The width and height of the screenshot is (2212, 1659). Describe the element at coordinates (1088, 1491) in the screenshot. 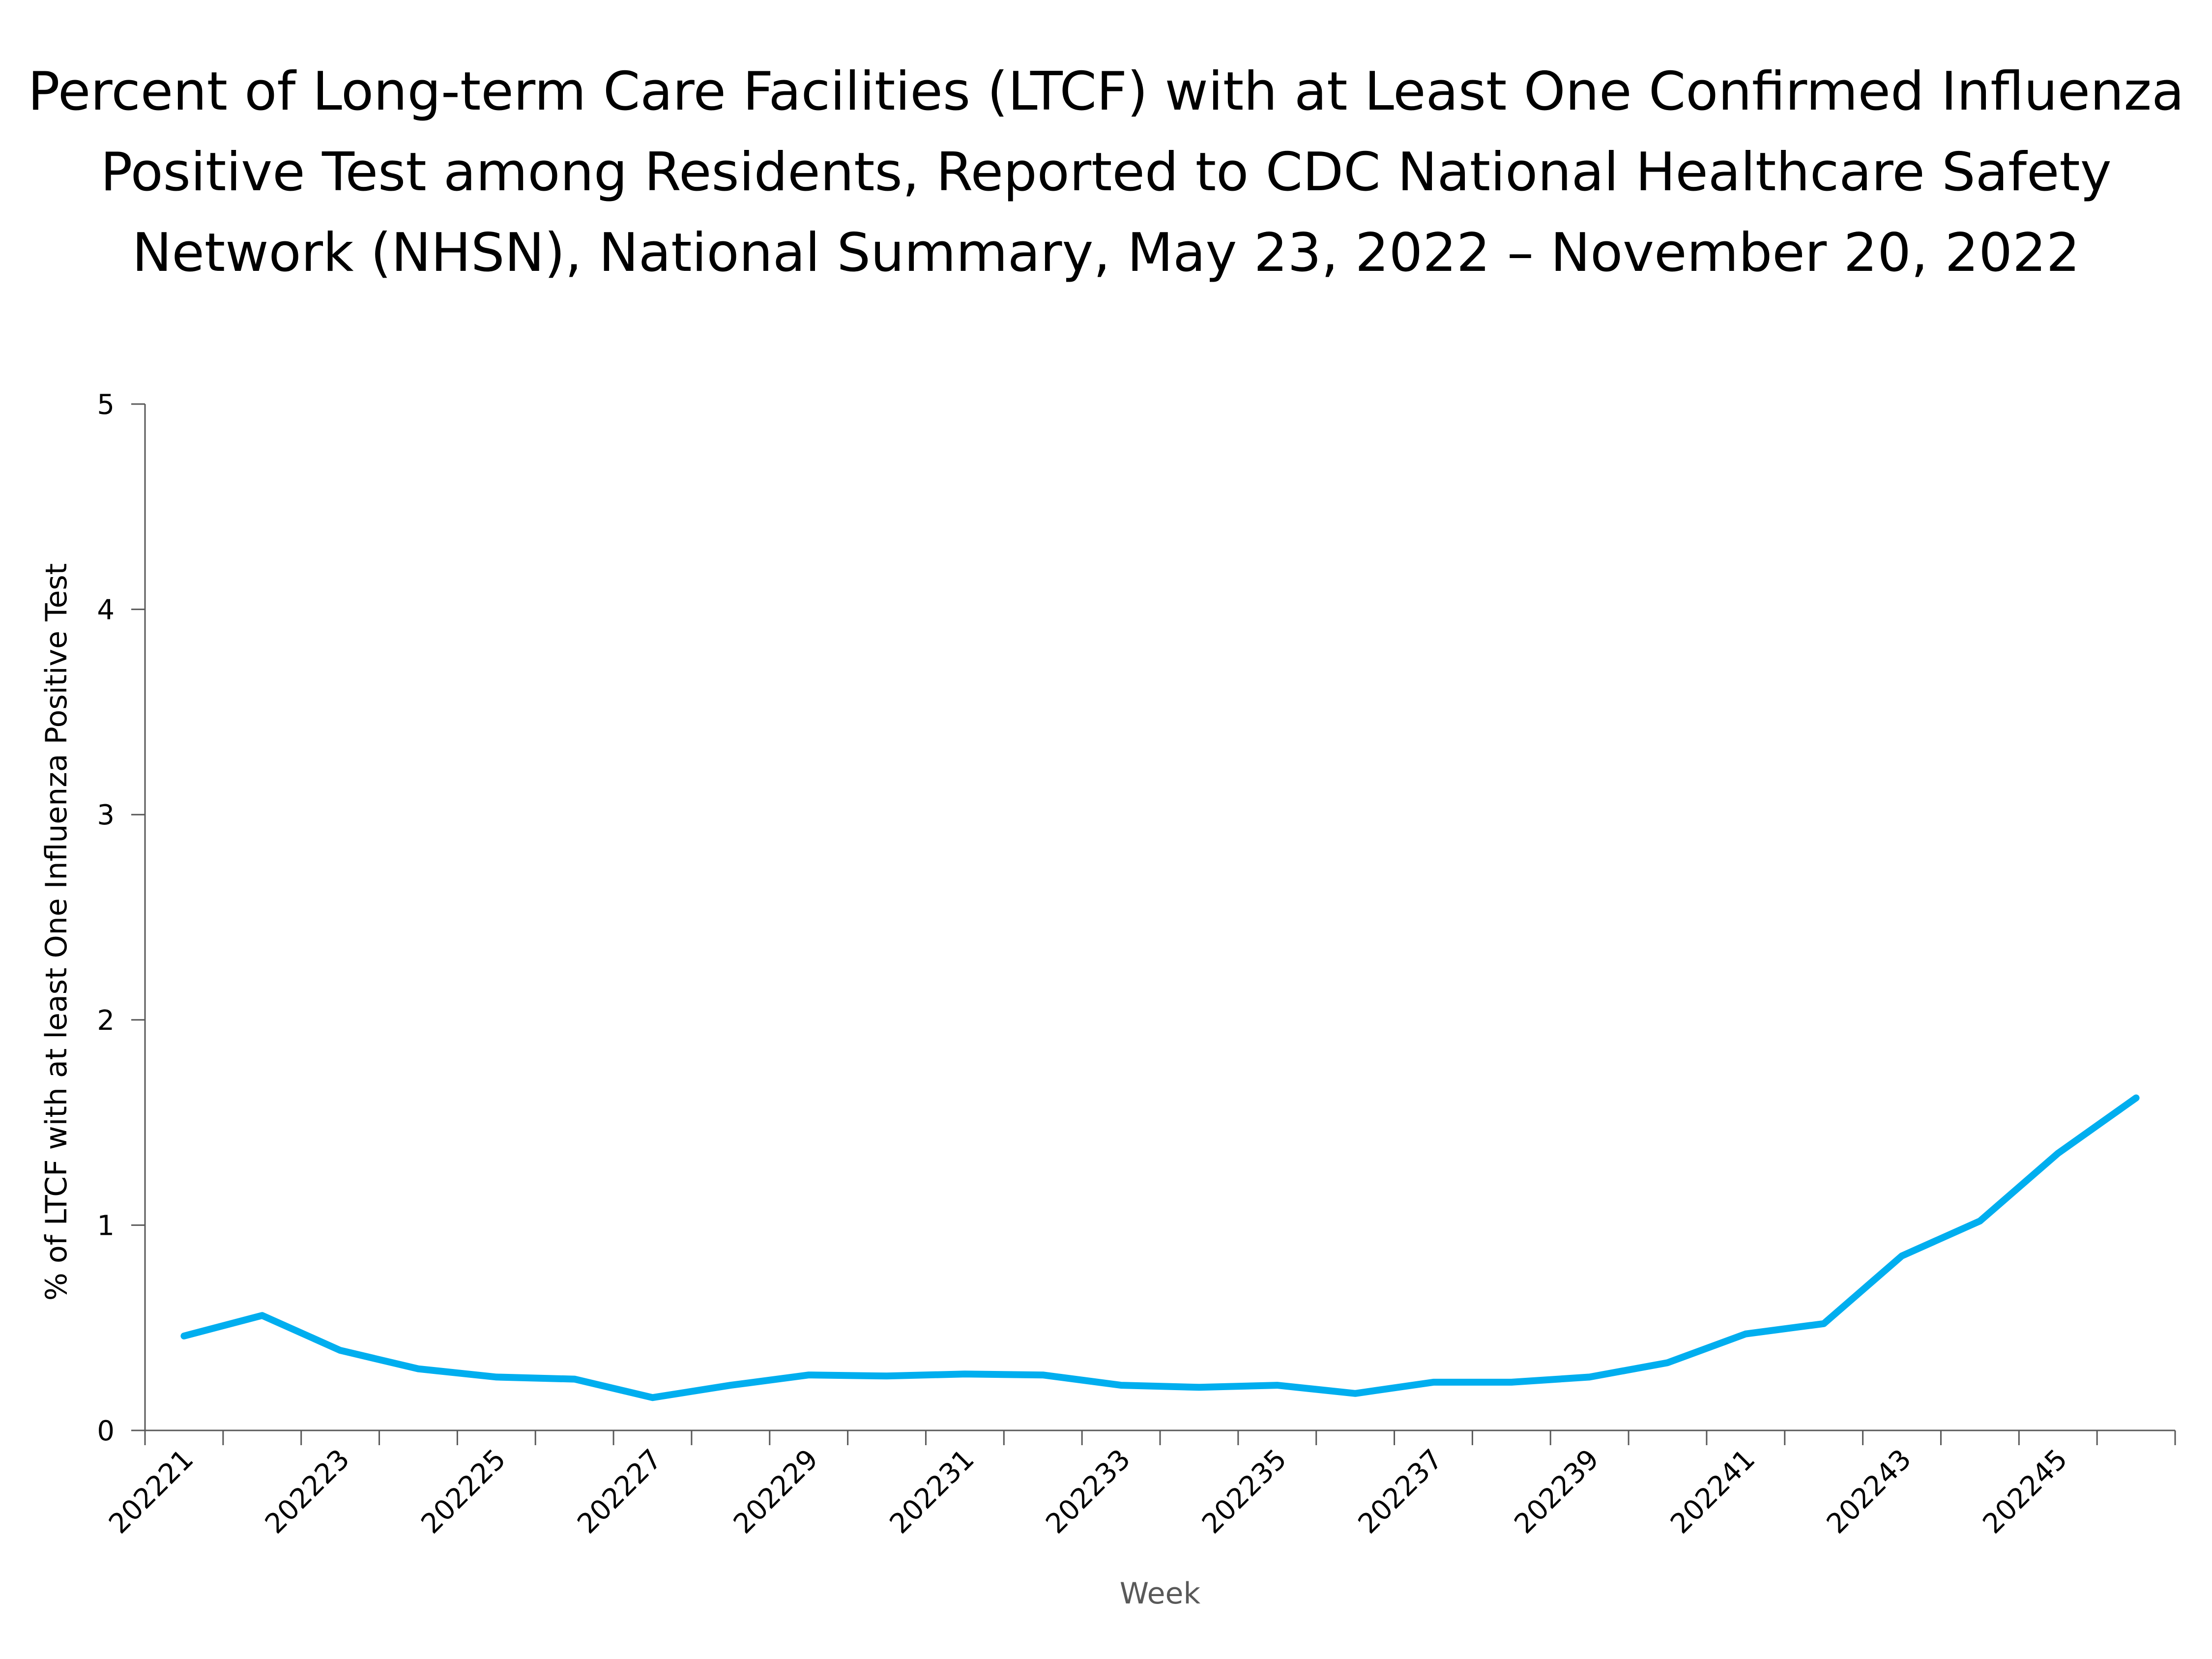

I see `x-tick-label-202233: 202233` at that location.